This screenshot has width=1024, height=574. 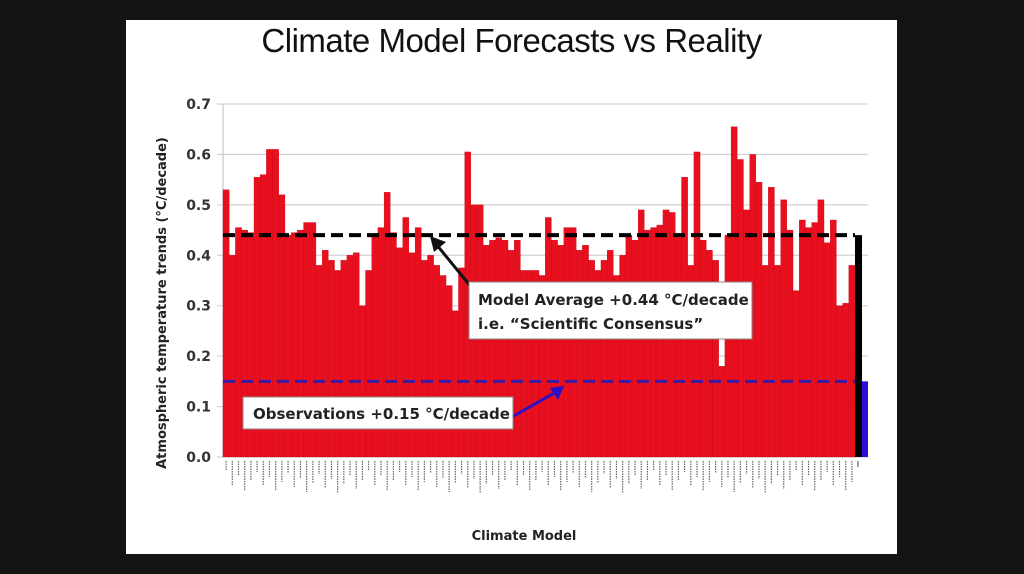 I want to click on model-average-arrow, so click(x=454, y=266).